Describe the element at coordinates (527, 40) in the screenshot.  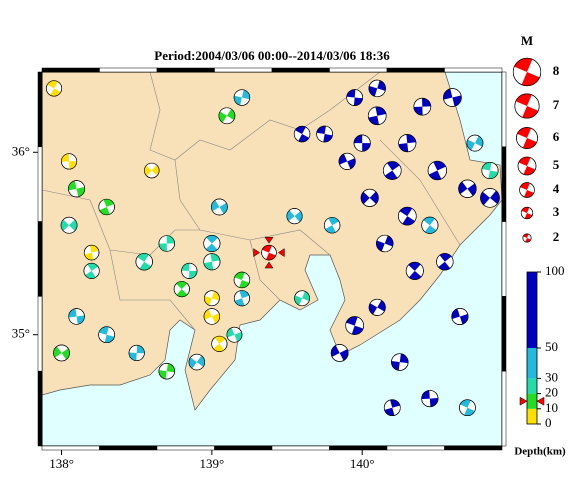
I see `magnitude-title: M` at that location.